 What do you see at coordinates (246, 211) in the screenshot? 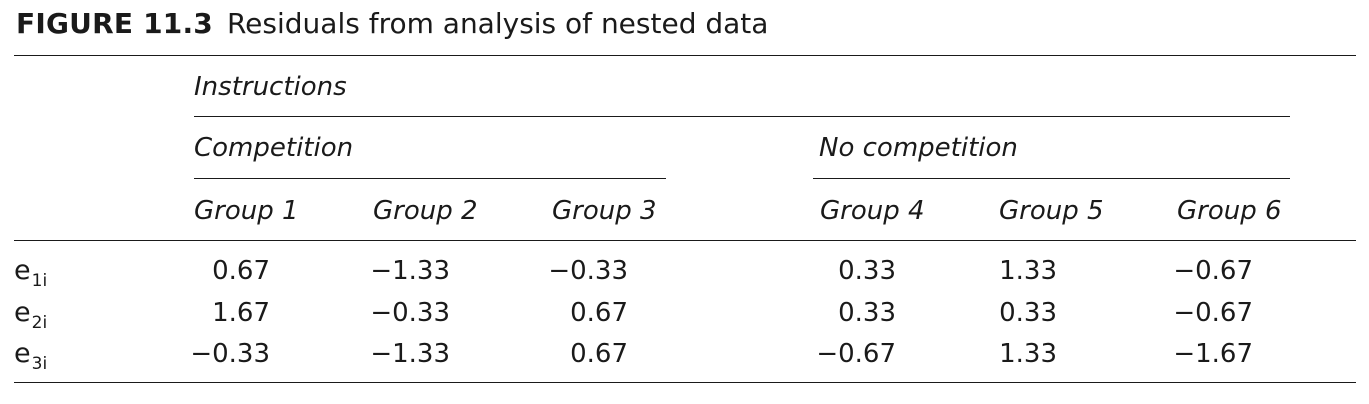
I see `group-header-1: Group 1` at bounding box center [246, 211].